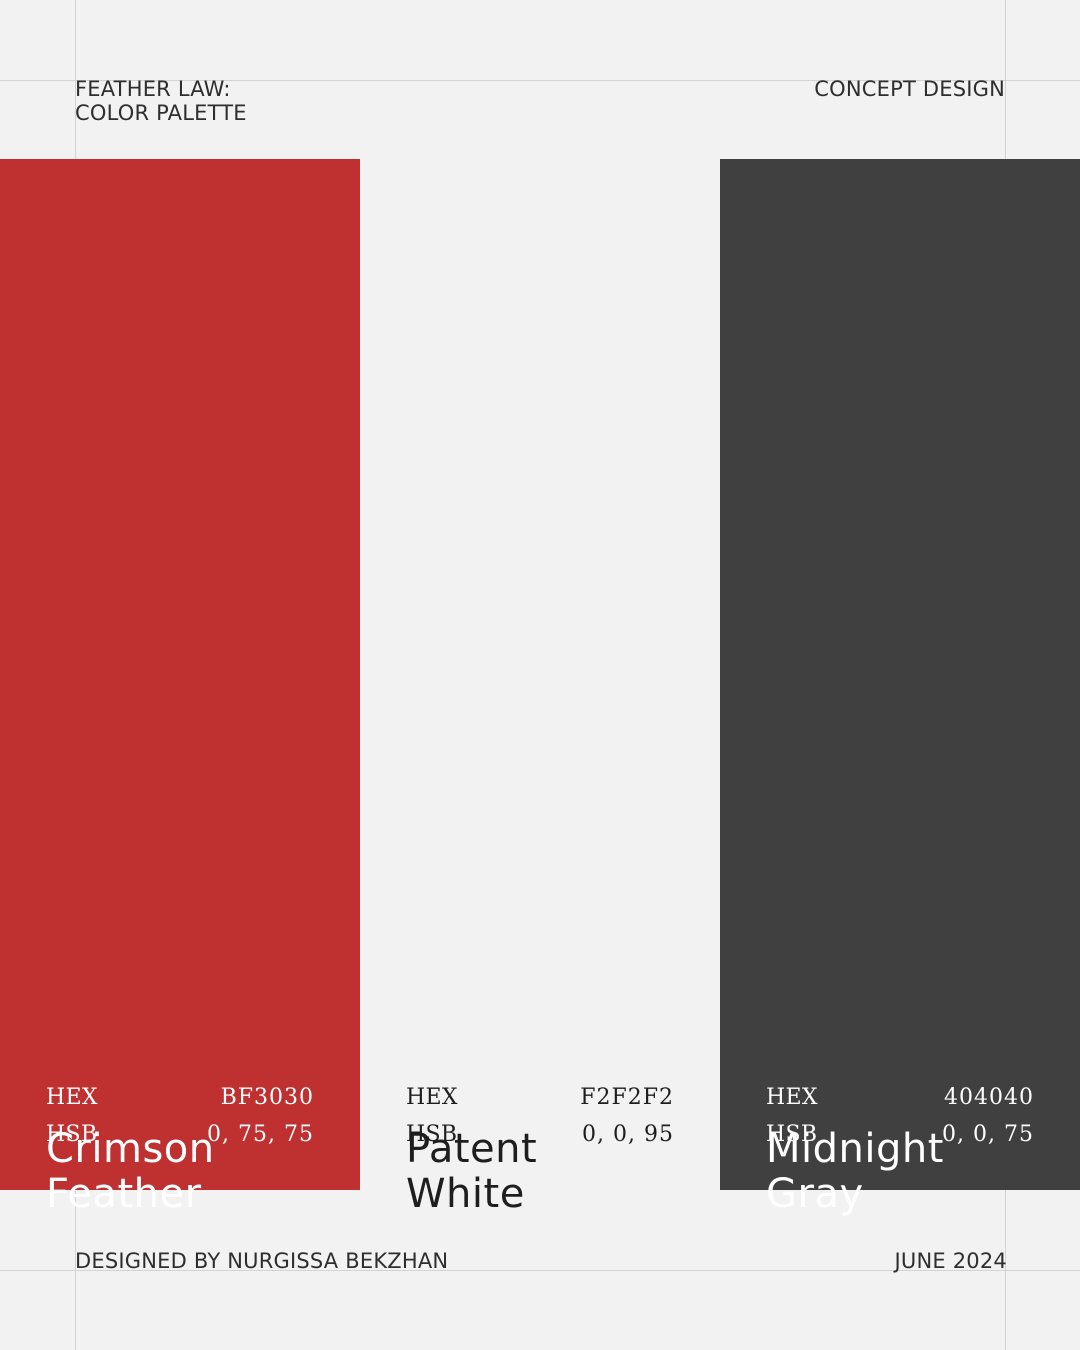  I want to click on concept-tag: CONCEPT DESIGN, so click(909, 89).